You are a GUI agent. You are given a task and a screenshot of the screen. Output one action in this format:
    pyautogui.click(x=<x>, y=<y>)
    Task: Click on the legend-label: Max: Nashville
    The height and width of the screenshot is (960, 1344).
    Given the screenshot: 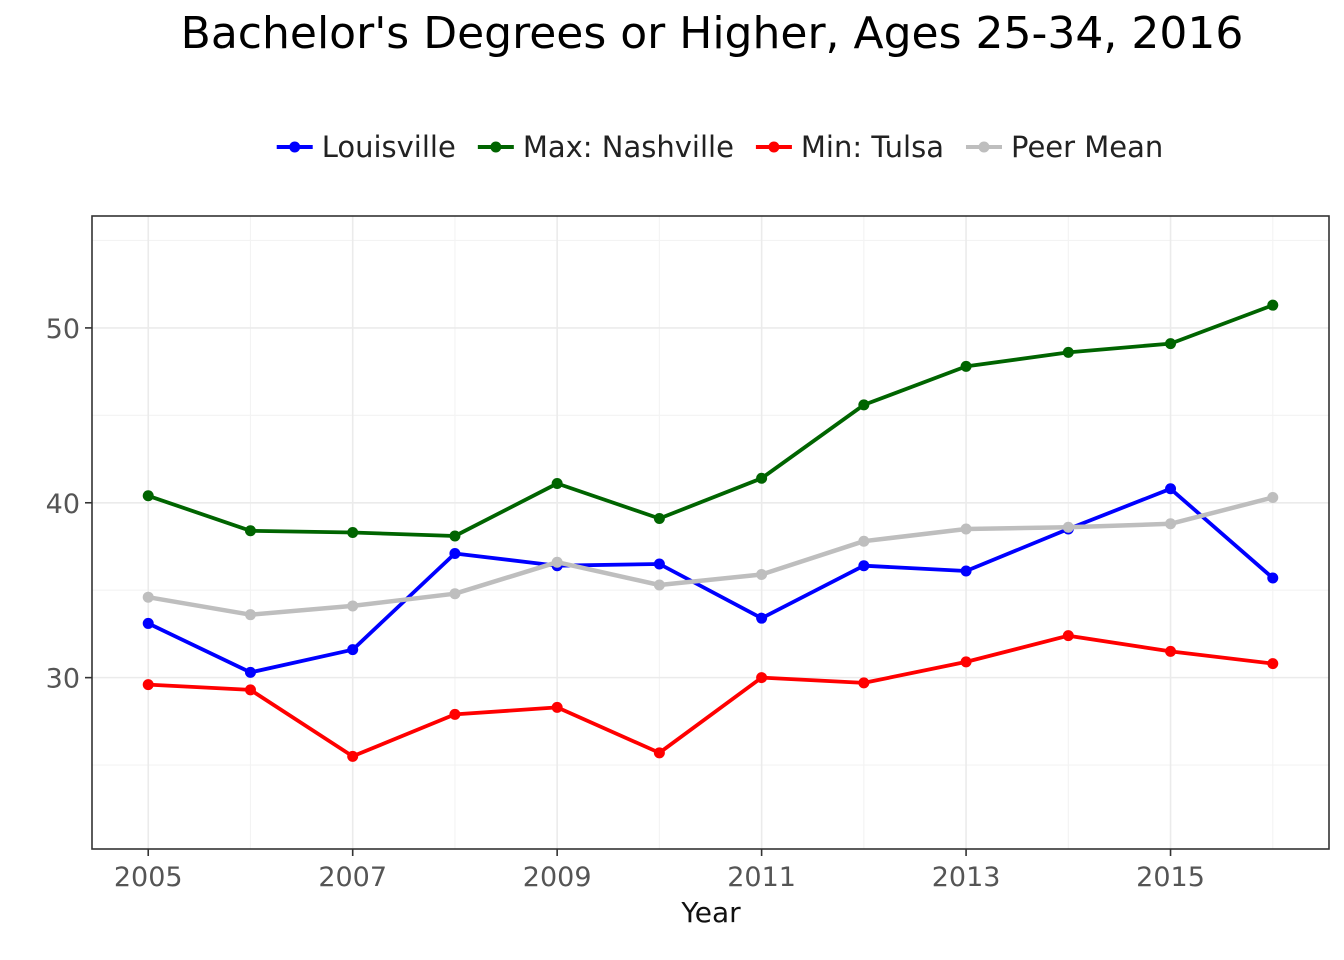 What is the action you would take?
    pyautogui.click(x=628, y=147)
    